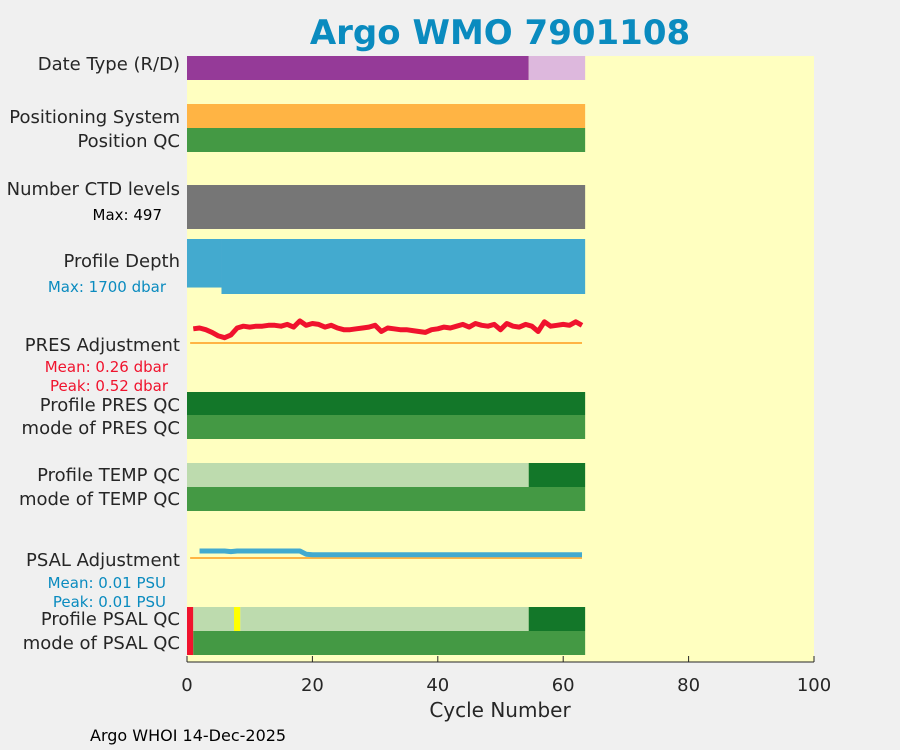 The height and width of the screenshot is (750, 900). Describe the element at coordinates (563, 685) in the screenshot. I see `x-tick-label: 60` at that location.